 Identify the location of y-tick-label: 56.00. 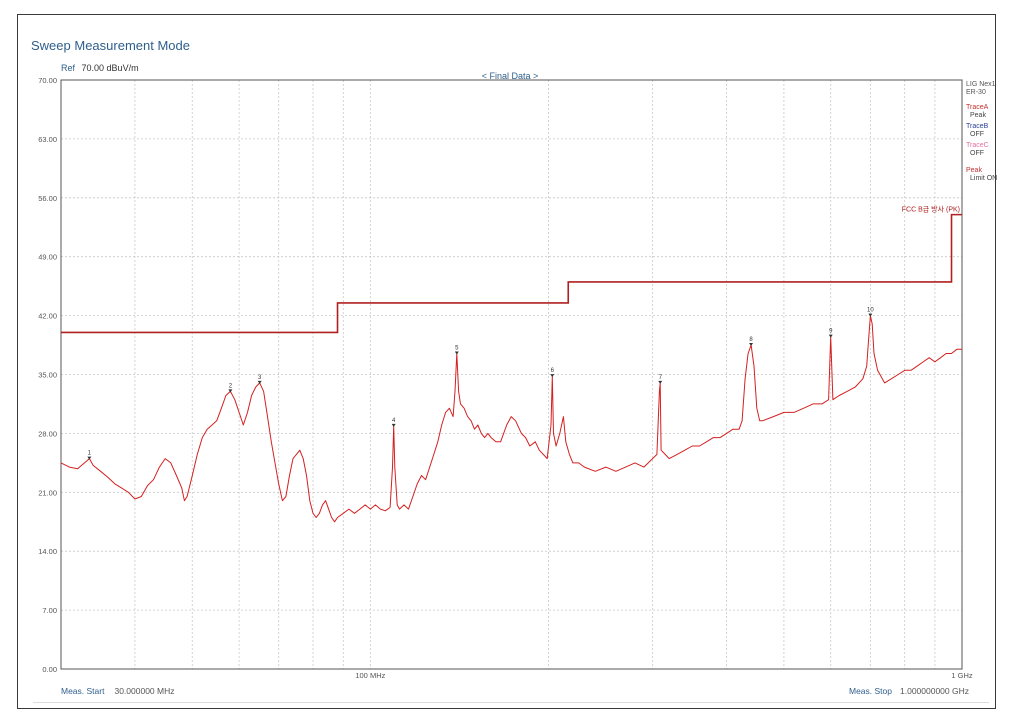
(47, 198).